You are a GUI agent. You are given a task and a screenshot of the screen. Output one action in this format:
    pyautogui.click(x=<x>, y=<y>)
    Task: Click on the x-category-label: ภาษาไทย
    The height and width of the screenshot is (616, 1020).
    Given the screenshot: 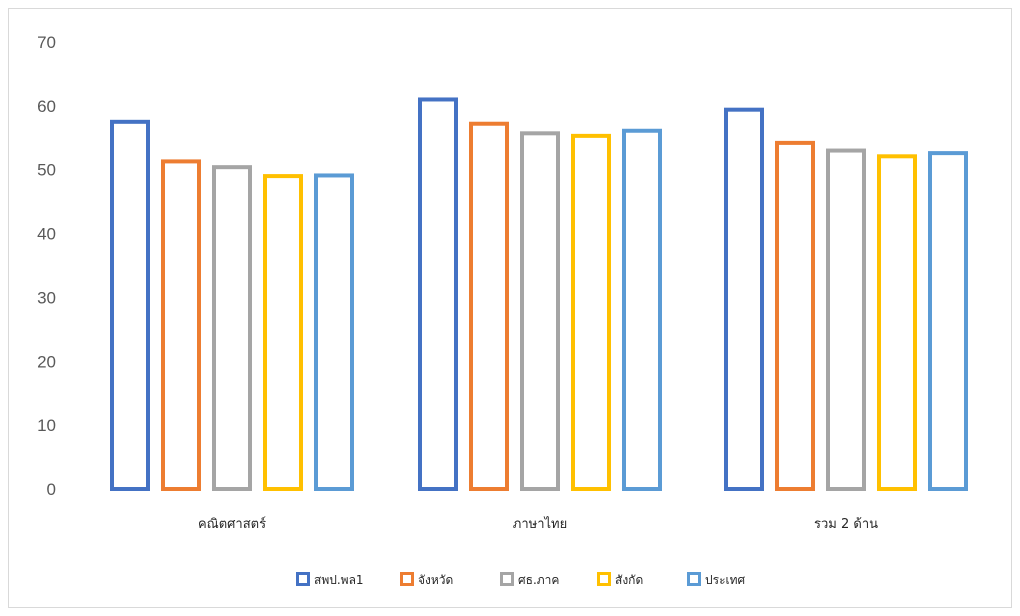 What is the action you would take?
    pyautogui.click(x=540, y=524)
    